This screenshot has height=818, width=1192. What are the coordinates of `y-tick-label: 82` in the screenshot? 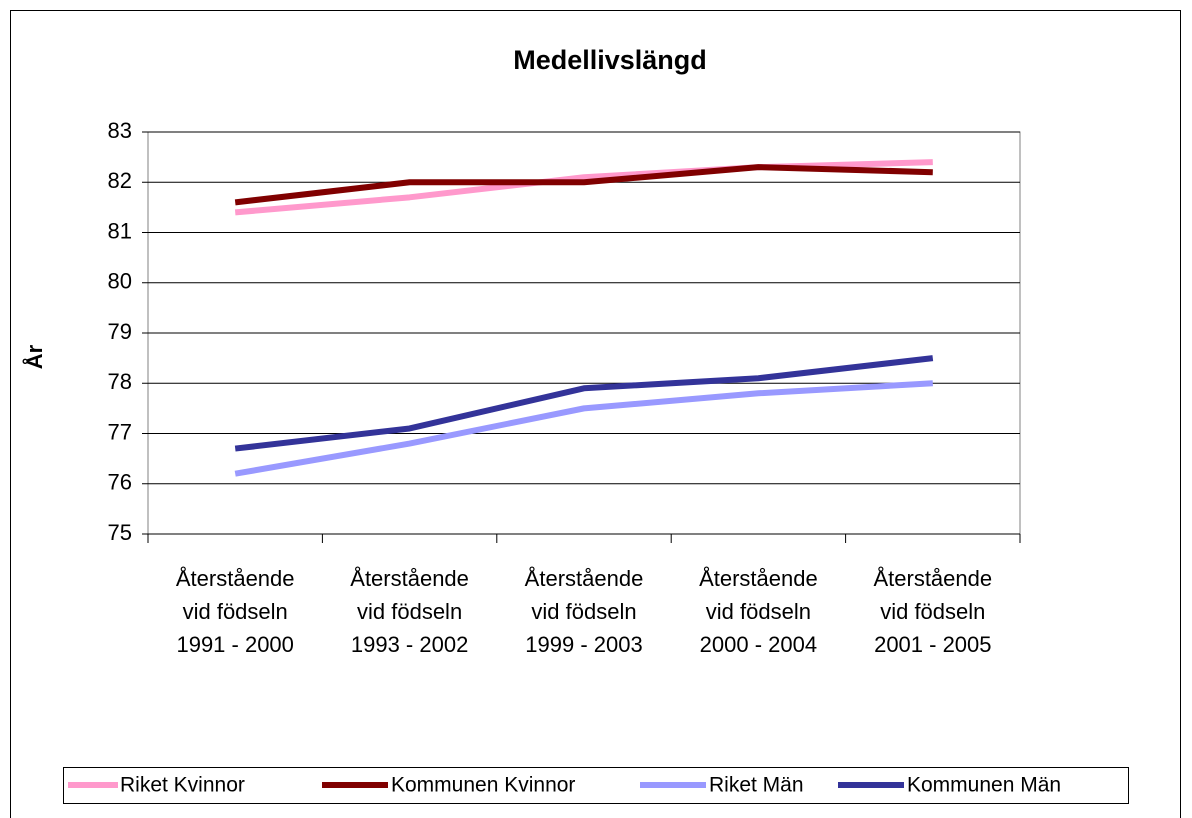 It's located at (120, 180).